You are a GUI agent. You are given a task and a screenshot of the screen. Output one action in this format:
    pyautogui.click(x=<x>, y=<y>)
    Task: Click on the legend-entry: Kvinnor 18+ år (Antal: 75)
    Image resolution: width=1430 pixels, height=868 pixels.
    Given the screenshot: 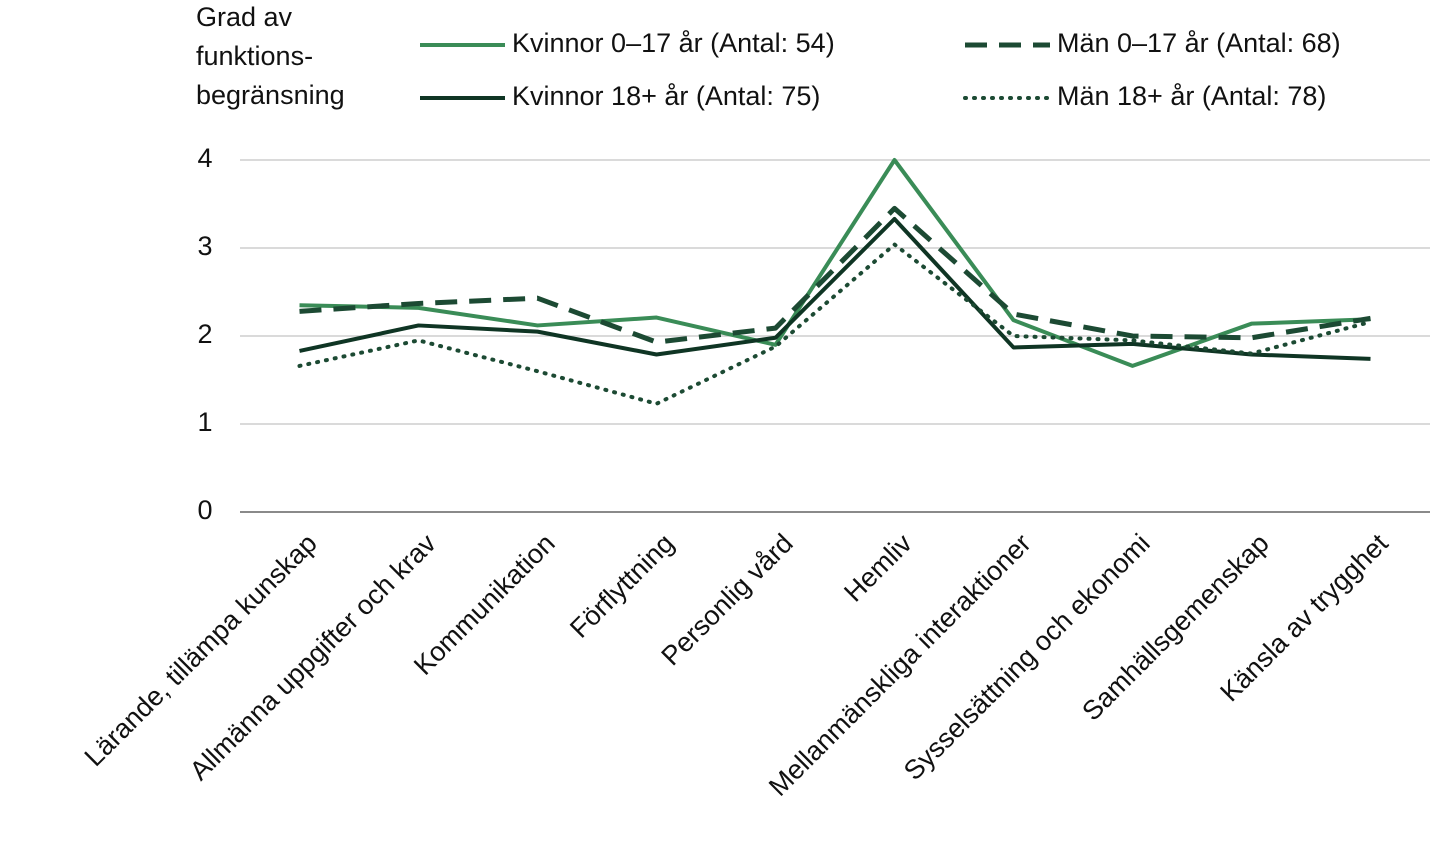 What is the action you would take?
    pyautogui.click(x=620, y=96)
    